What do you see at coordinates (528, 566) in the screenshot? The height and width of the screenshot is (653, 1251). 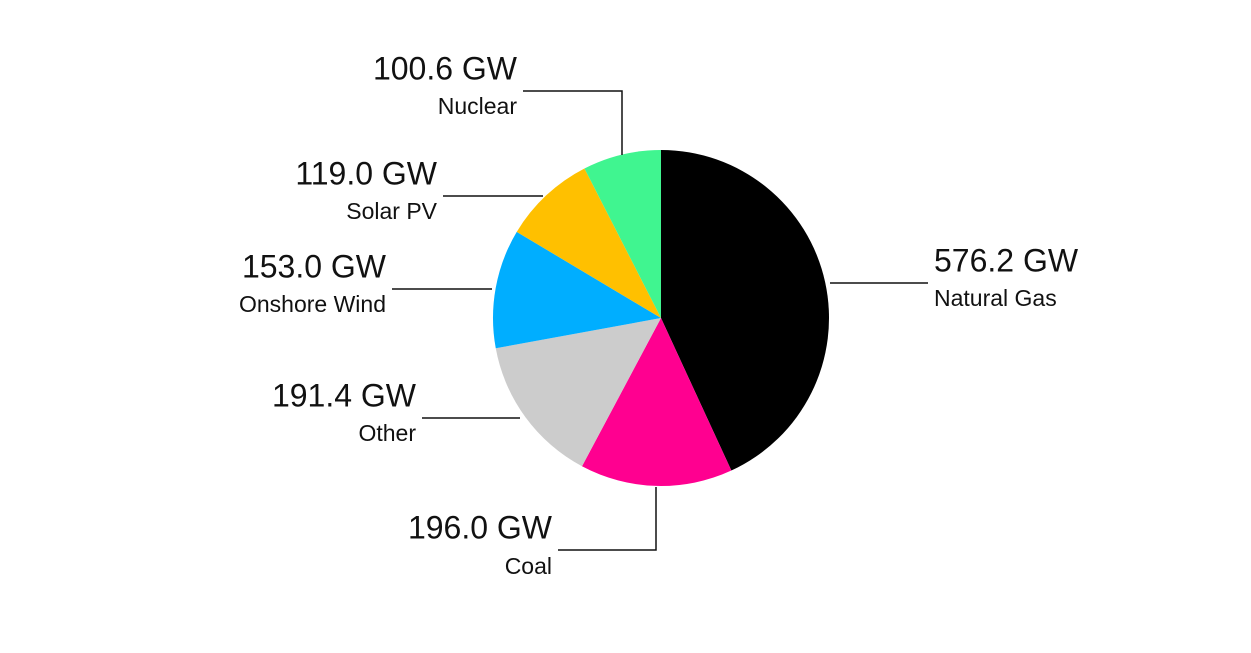 I see `category-label: Coal` at bounding box center [528, 566].